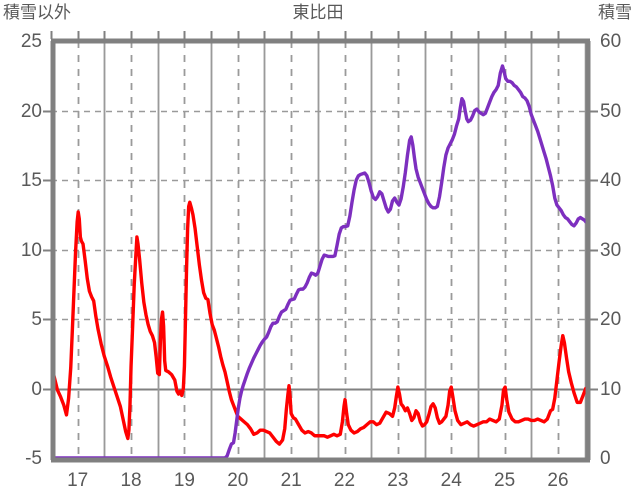 The width and height of the screenshot is (636, 501). What do you see at coordinates (611, 319) in the screenshot?
I see `y-axis-label-right: 20` at bounding box center [611, 319].